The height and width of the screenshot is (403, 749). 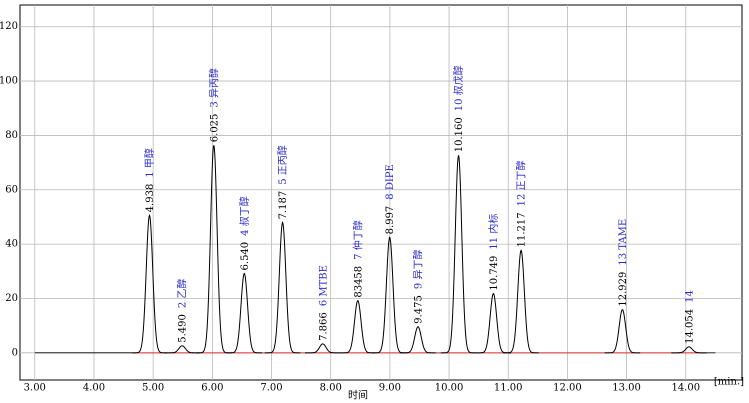 I want to click on x-tick-label: 13.00, so click(x=626, y=388).